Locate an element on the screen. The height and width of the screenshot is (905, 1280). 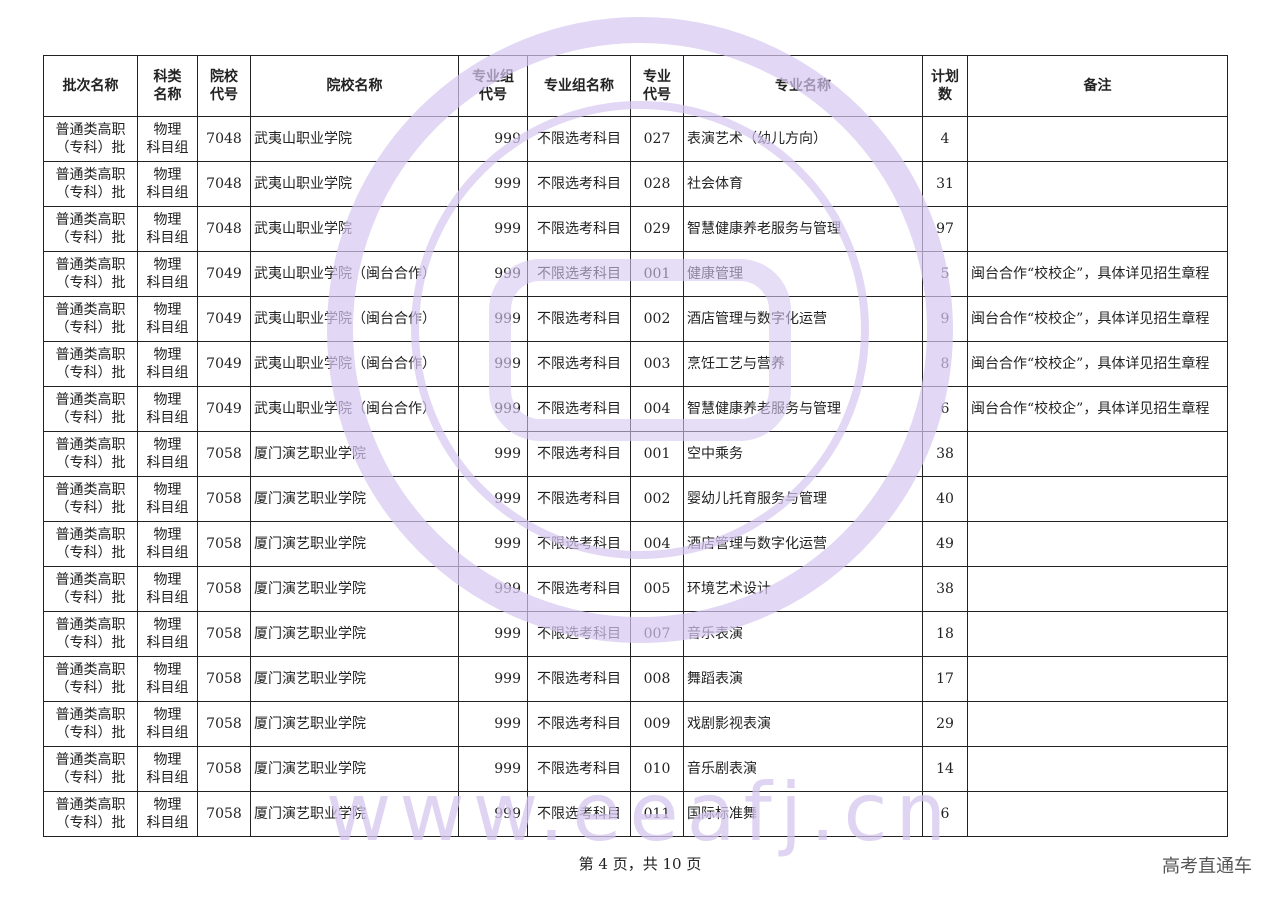
cell-school-code: 7048 is located at coordinates (224, 229).